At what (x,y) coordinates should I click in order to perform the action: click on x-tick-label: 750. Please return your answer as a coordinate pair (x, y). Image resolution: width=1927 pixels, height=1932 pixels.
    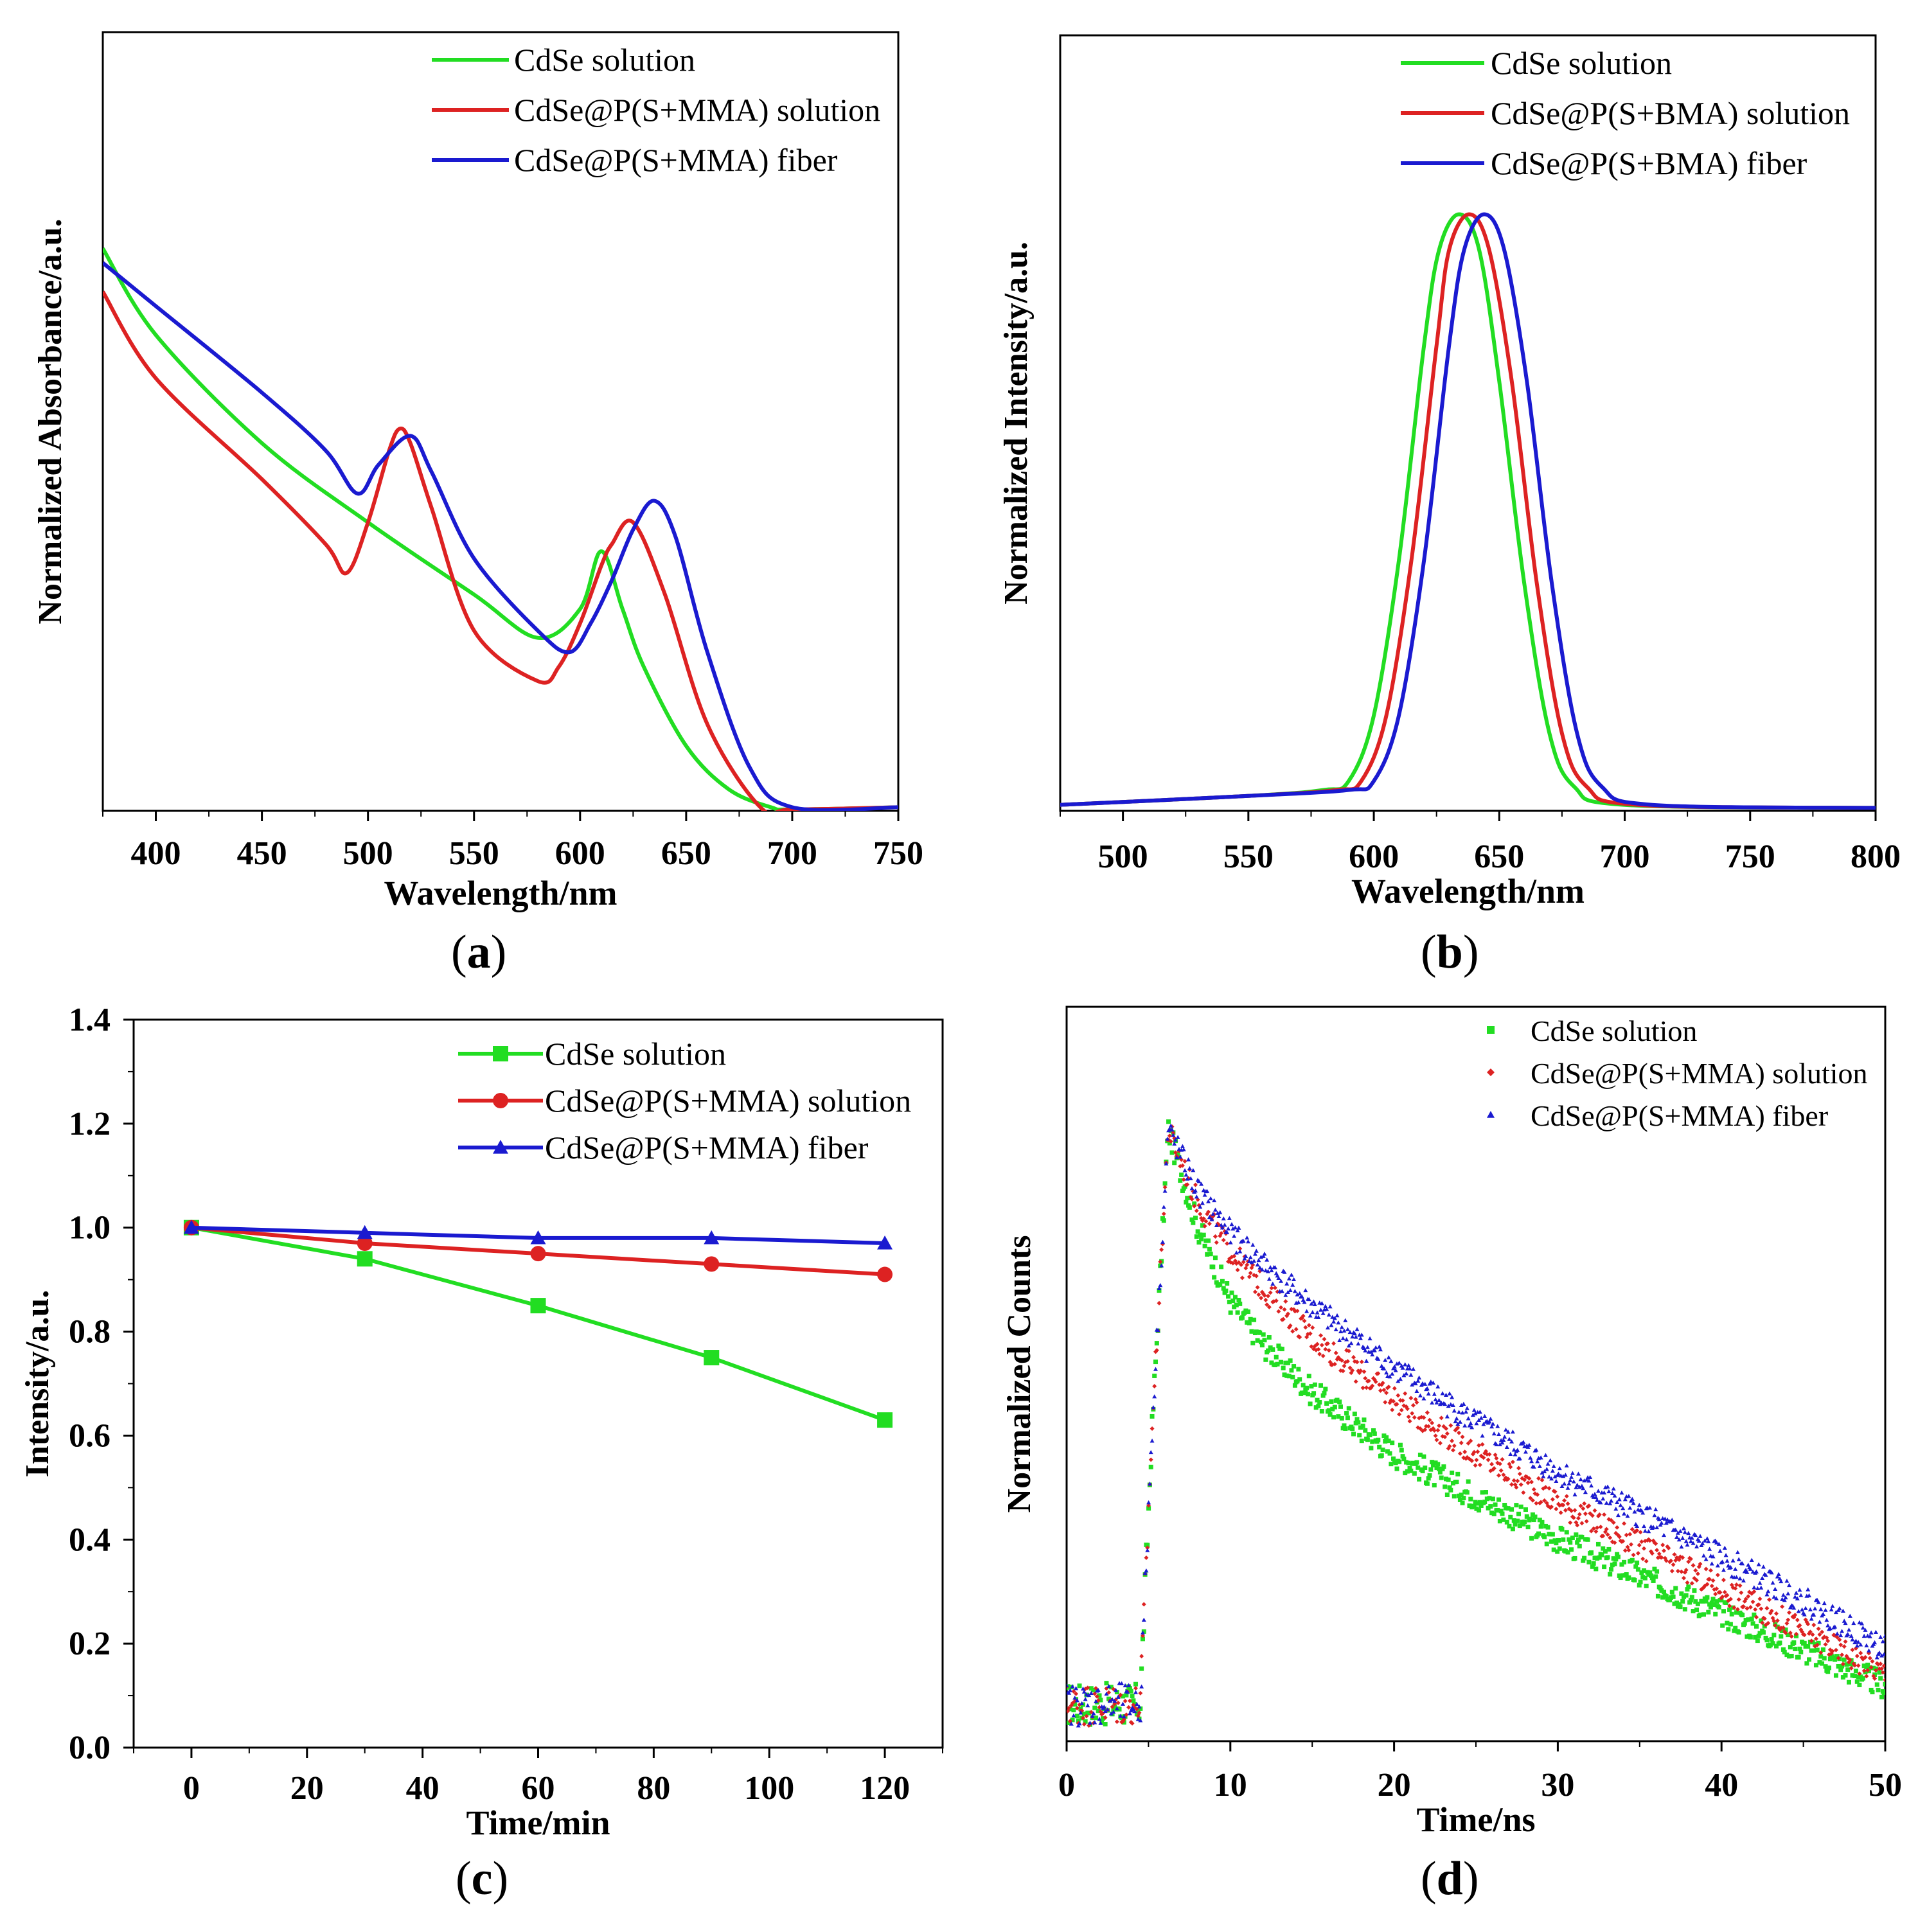
    Looking at the image, I should click on (898, 854).